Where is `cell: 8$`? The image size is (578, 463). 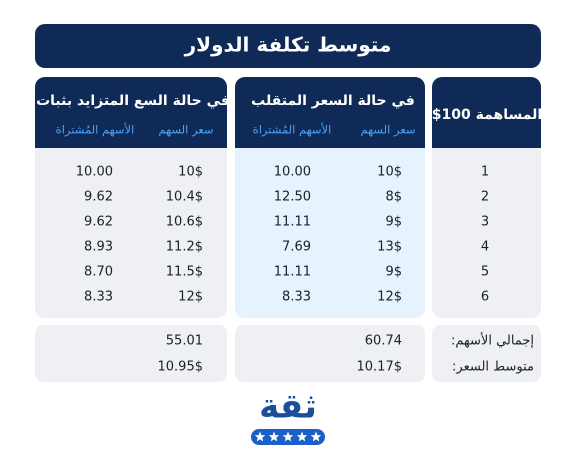 cell: 8$ is located at coordinates (393, 197).